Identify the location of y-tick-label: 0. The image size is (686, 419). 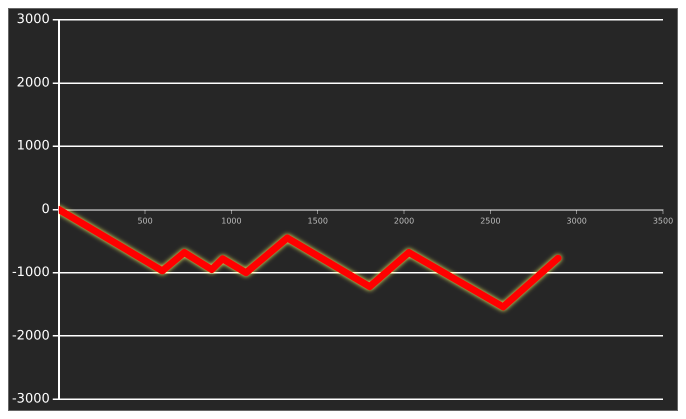
(45, 209).